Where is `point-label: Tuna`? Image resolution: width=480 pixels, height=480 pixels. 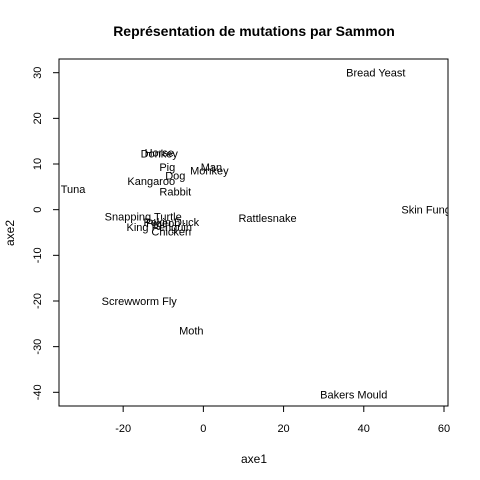
point-label: Tuna is located at coordinates (74, 190).